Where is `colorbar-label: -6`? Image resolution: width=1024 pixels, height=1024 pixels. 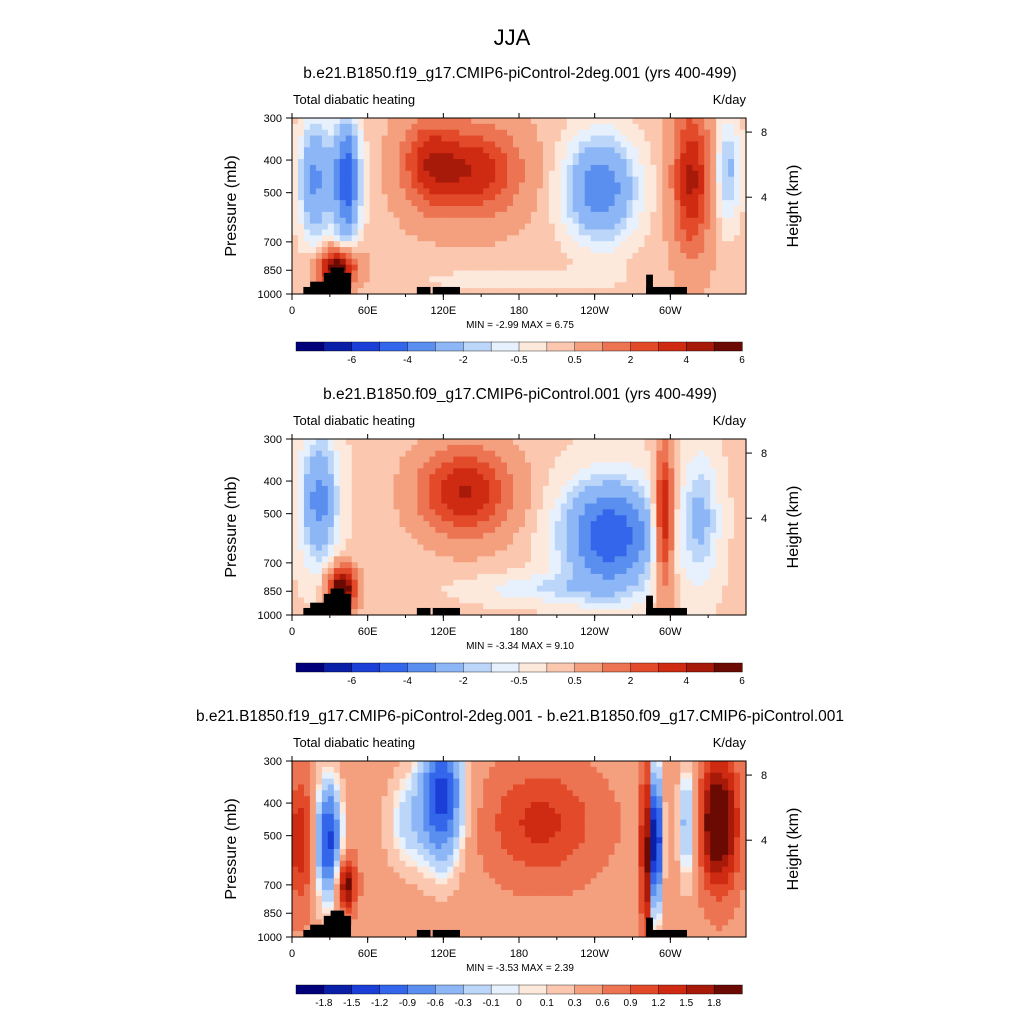 colorbar-label: -6 is located at coordinates (351, 681).